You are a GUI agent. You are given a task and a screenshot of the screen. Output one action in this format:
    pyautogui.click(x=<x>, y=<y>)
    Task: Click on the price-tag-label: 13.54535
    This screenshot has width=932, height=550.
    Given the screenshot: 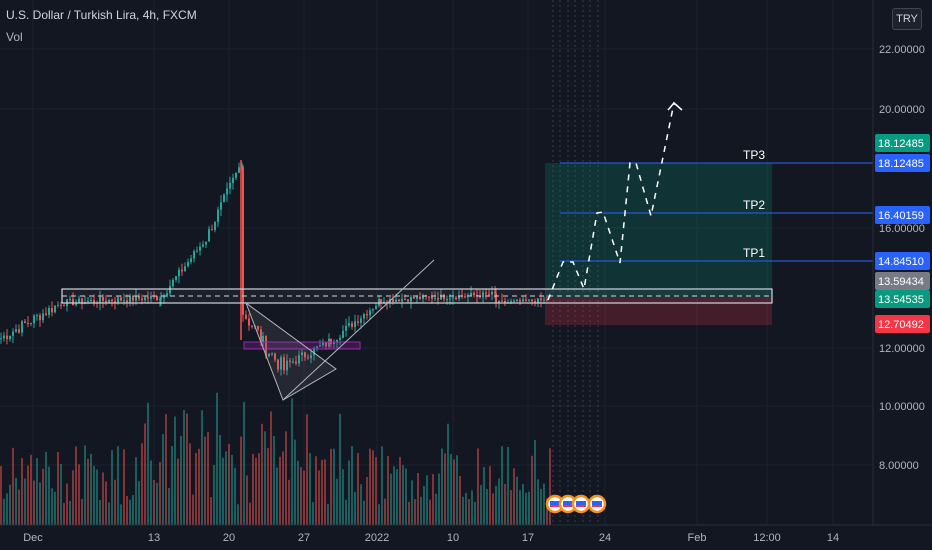 What is the action you would take?
    pyautogui.click(x=901, y=300)
    